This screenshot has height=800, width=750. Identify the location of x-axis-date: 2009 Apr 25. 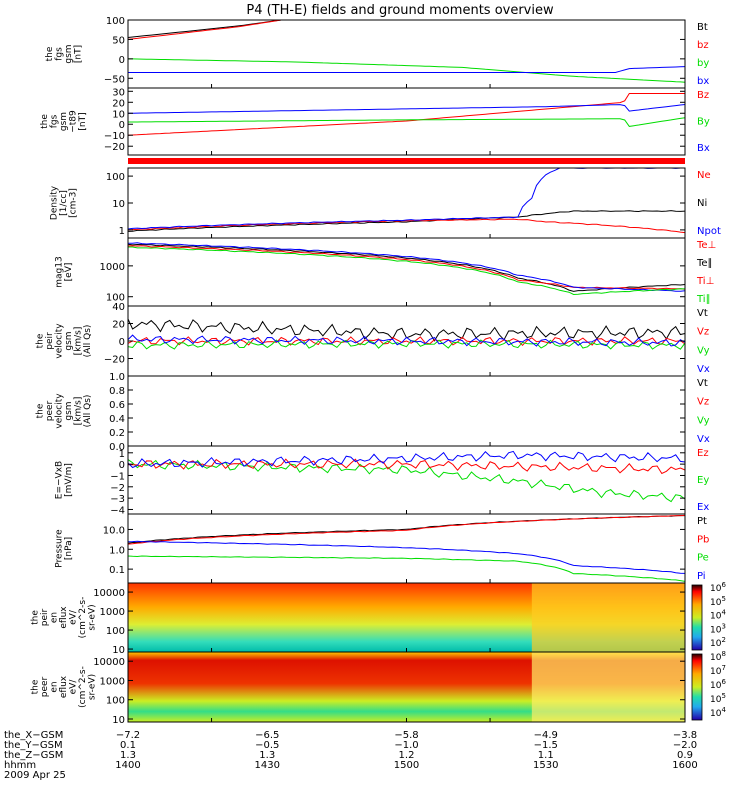
(35, 775).